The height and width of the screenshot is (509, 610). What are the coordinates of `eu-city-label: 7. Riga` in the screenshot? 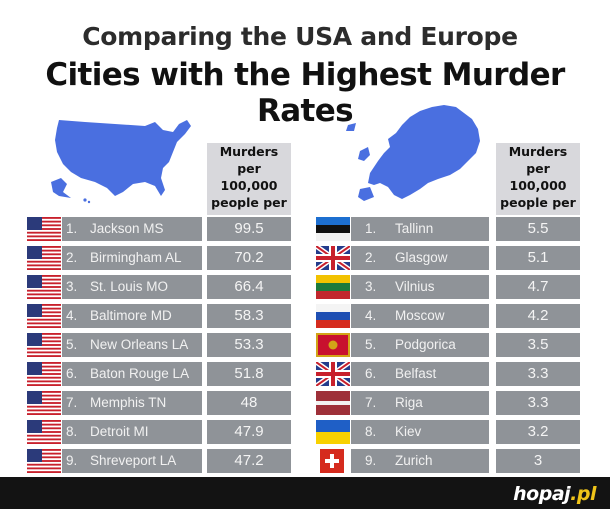 It's located at (420, 403).